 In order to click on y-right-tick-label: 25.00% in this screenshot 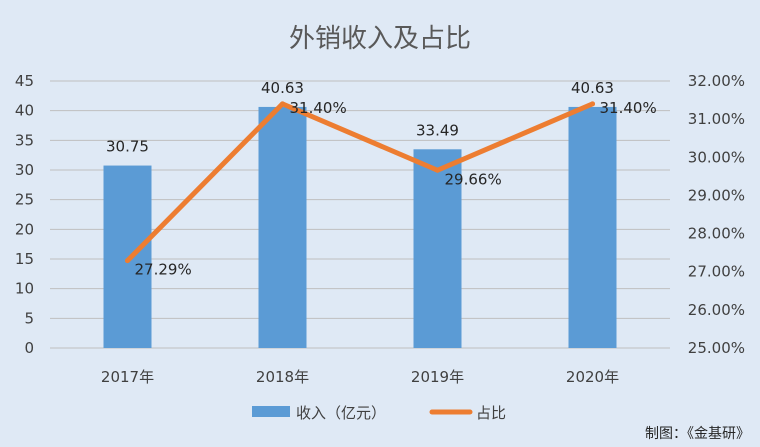, I will do `click(716, 348)`.